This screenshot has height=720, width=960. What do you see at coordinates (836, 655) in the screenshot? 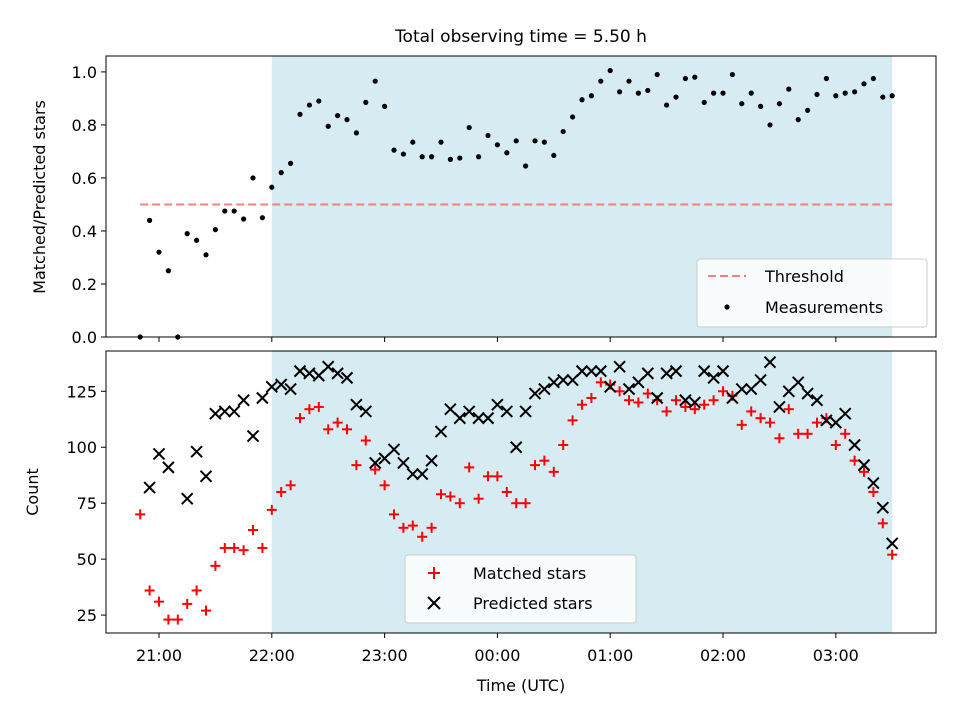
I see `x-tick-label: 03:00` at bounding box center [836, 655].